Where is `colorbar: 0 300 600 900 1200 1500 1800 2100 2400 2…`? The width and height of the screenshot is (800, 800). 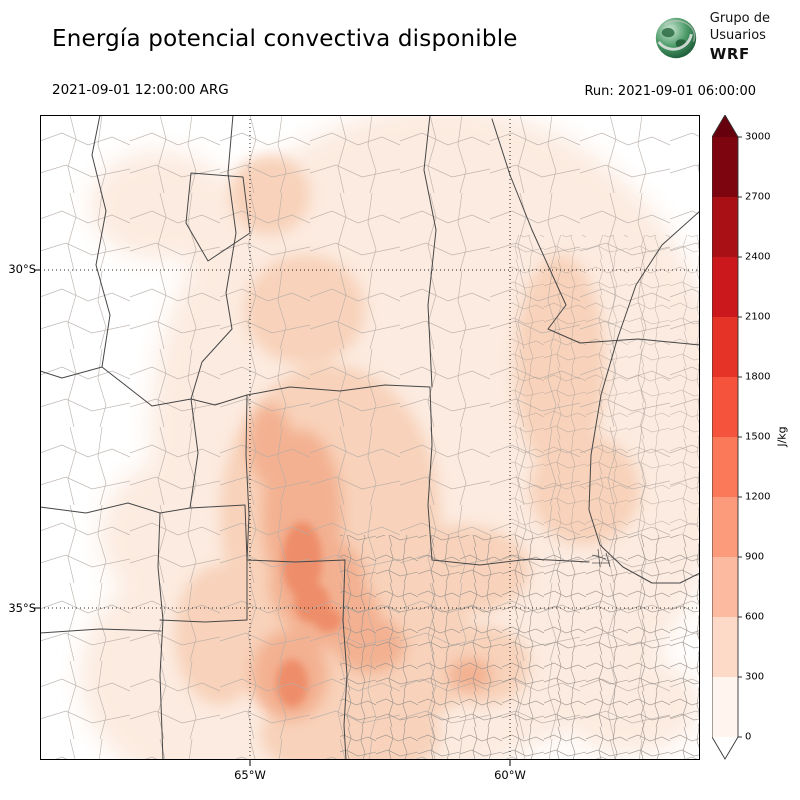 colorbar: 0 300 600 900 1200 1500 1800 2100 2400 2… is located at coordinates (755, 437).